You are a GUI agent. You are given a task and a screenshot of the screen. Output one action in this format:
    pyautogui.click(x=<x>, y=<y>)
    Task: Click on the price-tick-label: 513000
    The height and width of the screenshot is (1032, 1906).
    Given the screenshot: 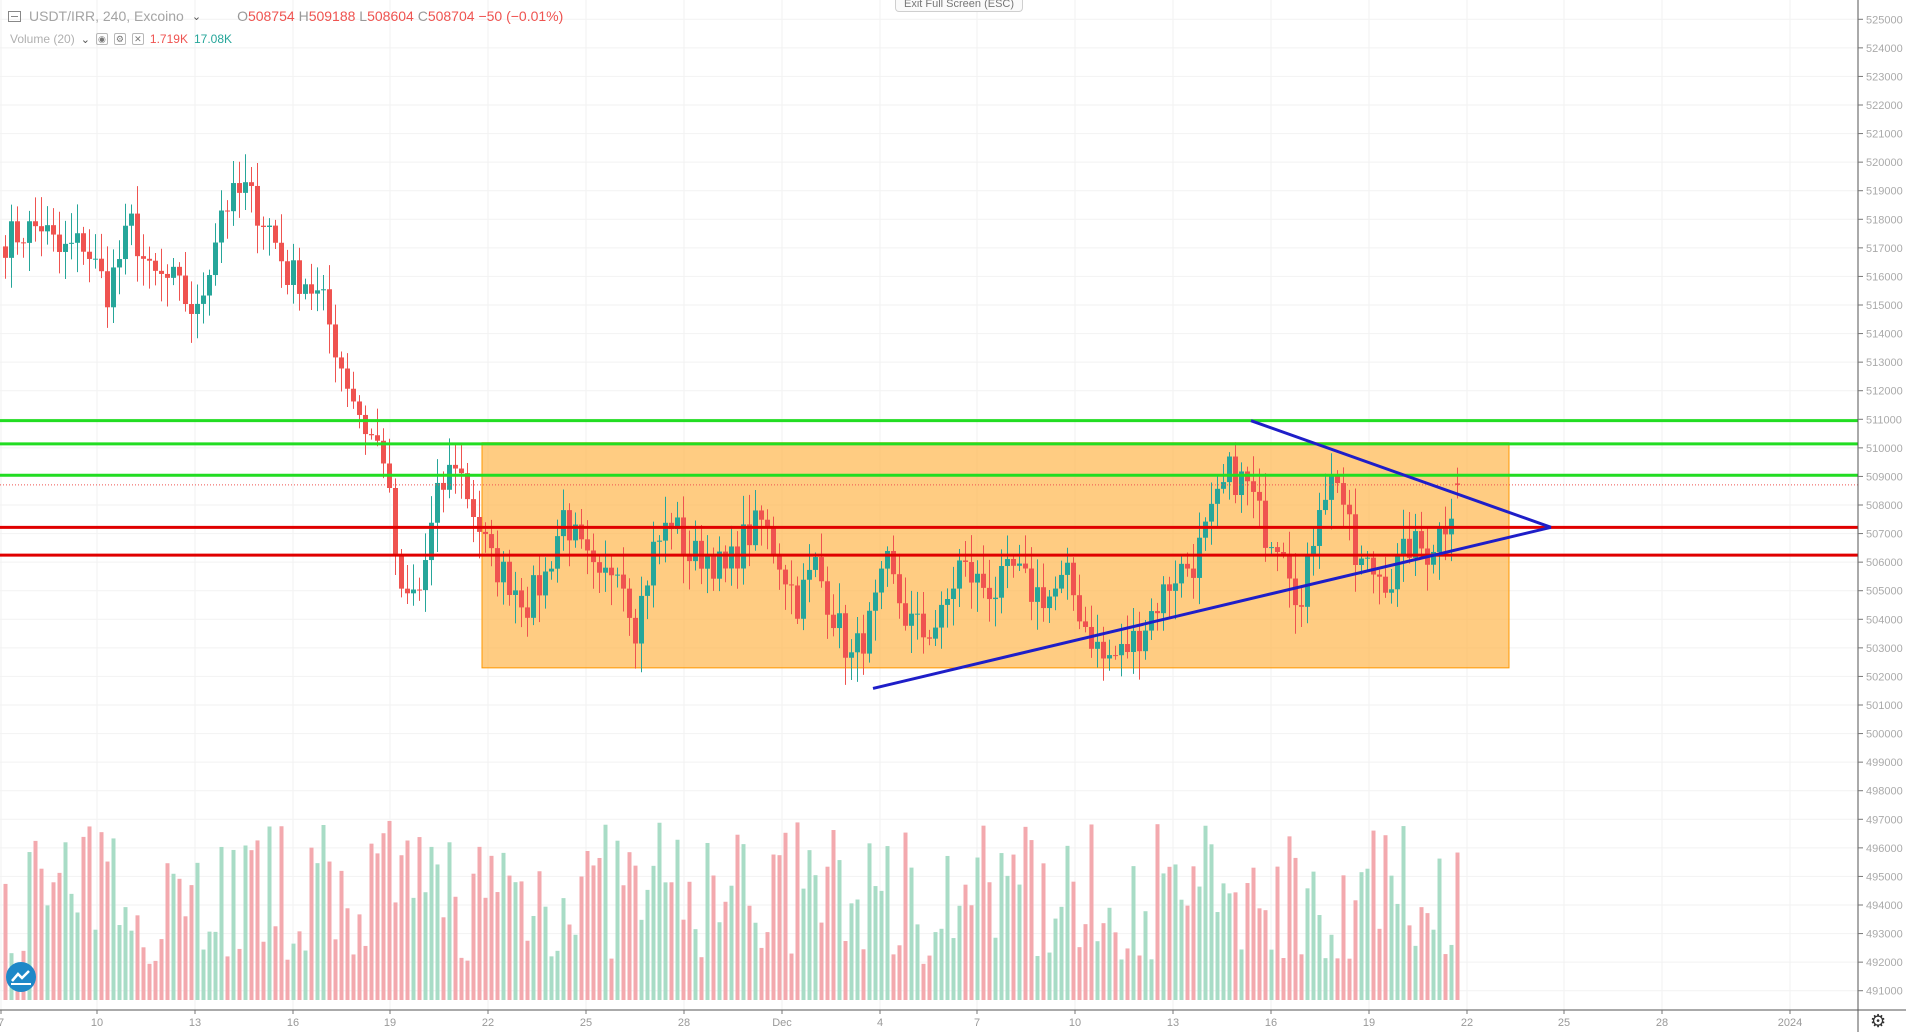 What is the action you would take?
    pyautogui.click(x=1884, y=363)
    